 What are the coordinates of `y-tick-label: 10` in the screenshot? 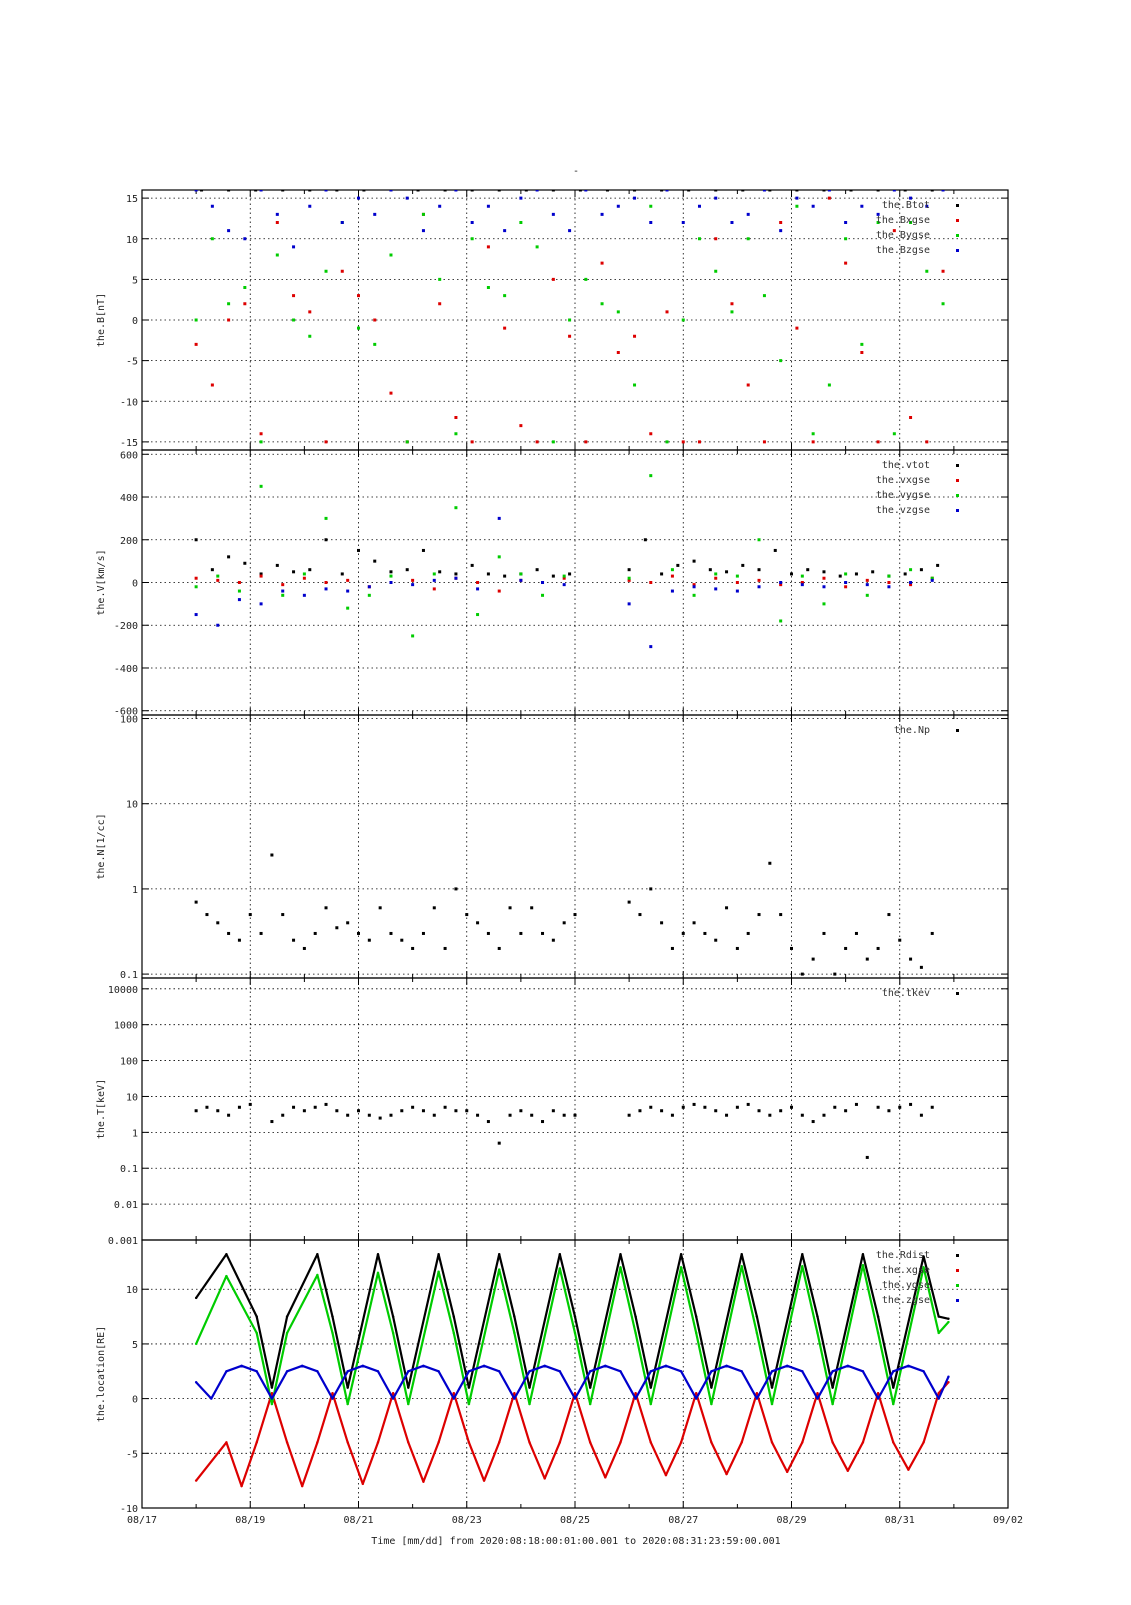 It's located at (132, 1290).